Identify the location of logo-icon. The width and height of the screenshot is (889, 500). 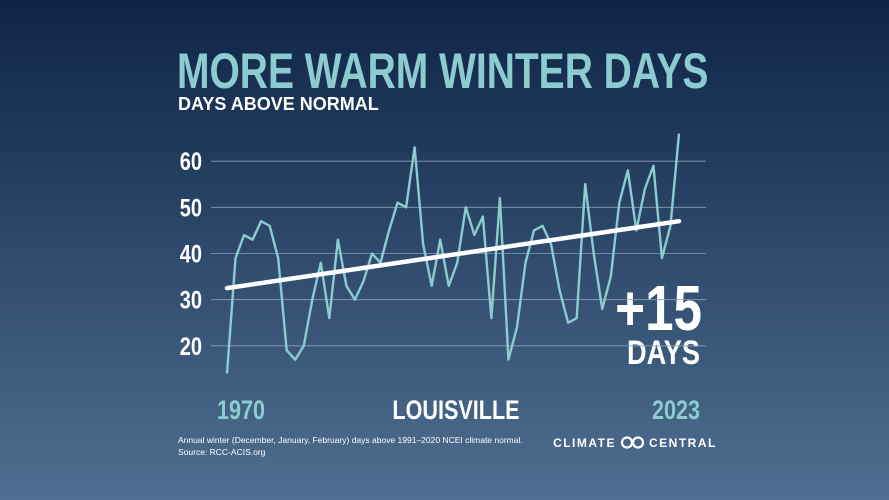
(632, 442).